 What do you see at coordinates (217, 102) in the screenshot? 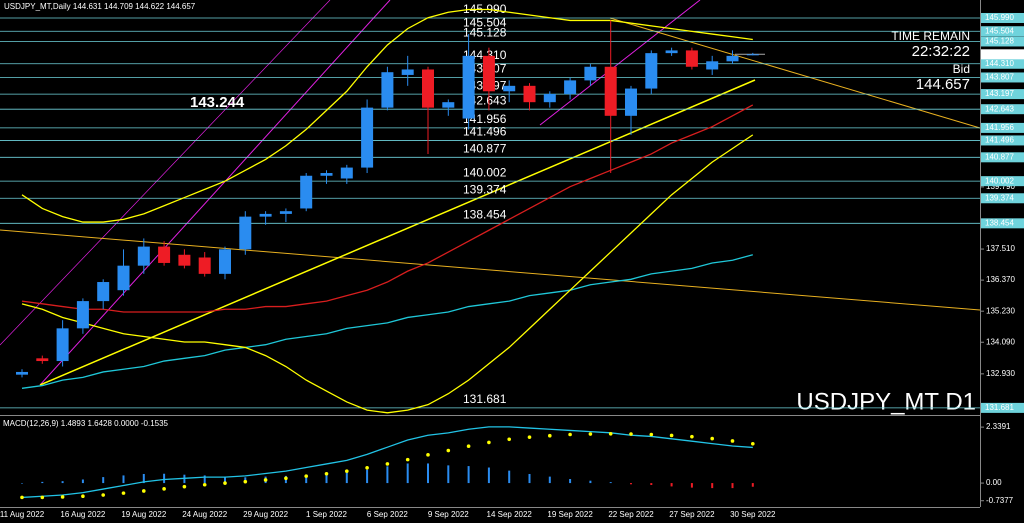
I see `annotation: 143.244` at bounding box center [217, 102].